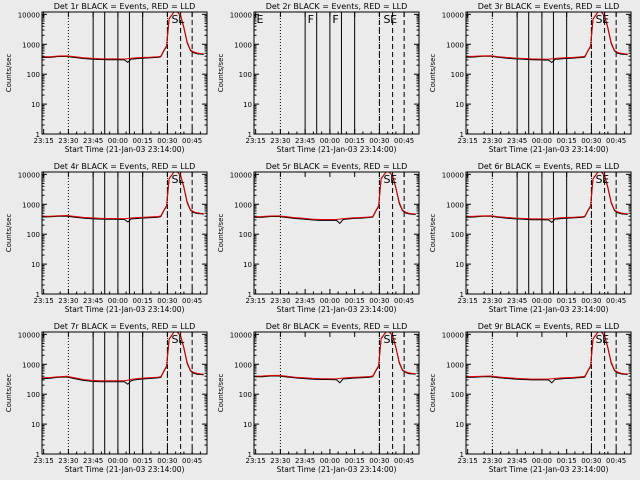 The width and height of the screenshot is (640, 480). What do you see at coordinates (337, 326) in the screenshot?
I see `chart-title: Det 8r BLACK = Events, RED = LLD` at bounding box center [337, 326].